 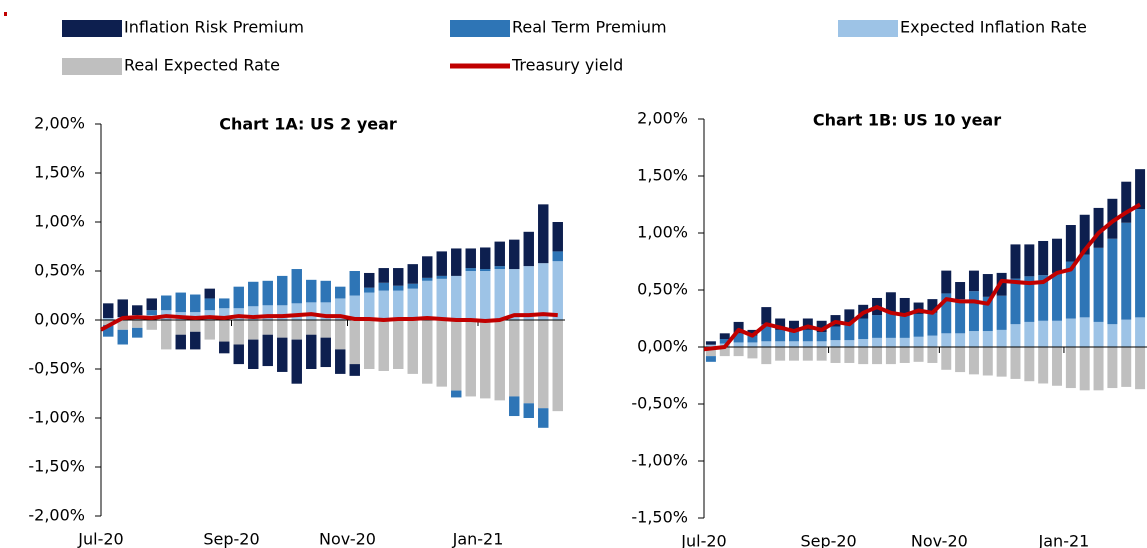 What do you see at coordinates (100, 539) in the screenshot?
I see `x-tick-label: Jul-20` at bounding box center [100, 539].